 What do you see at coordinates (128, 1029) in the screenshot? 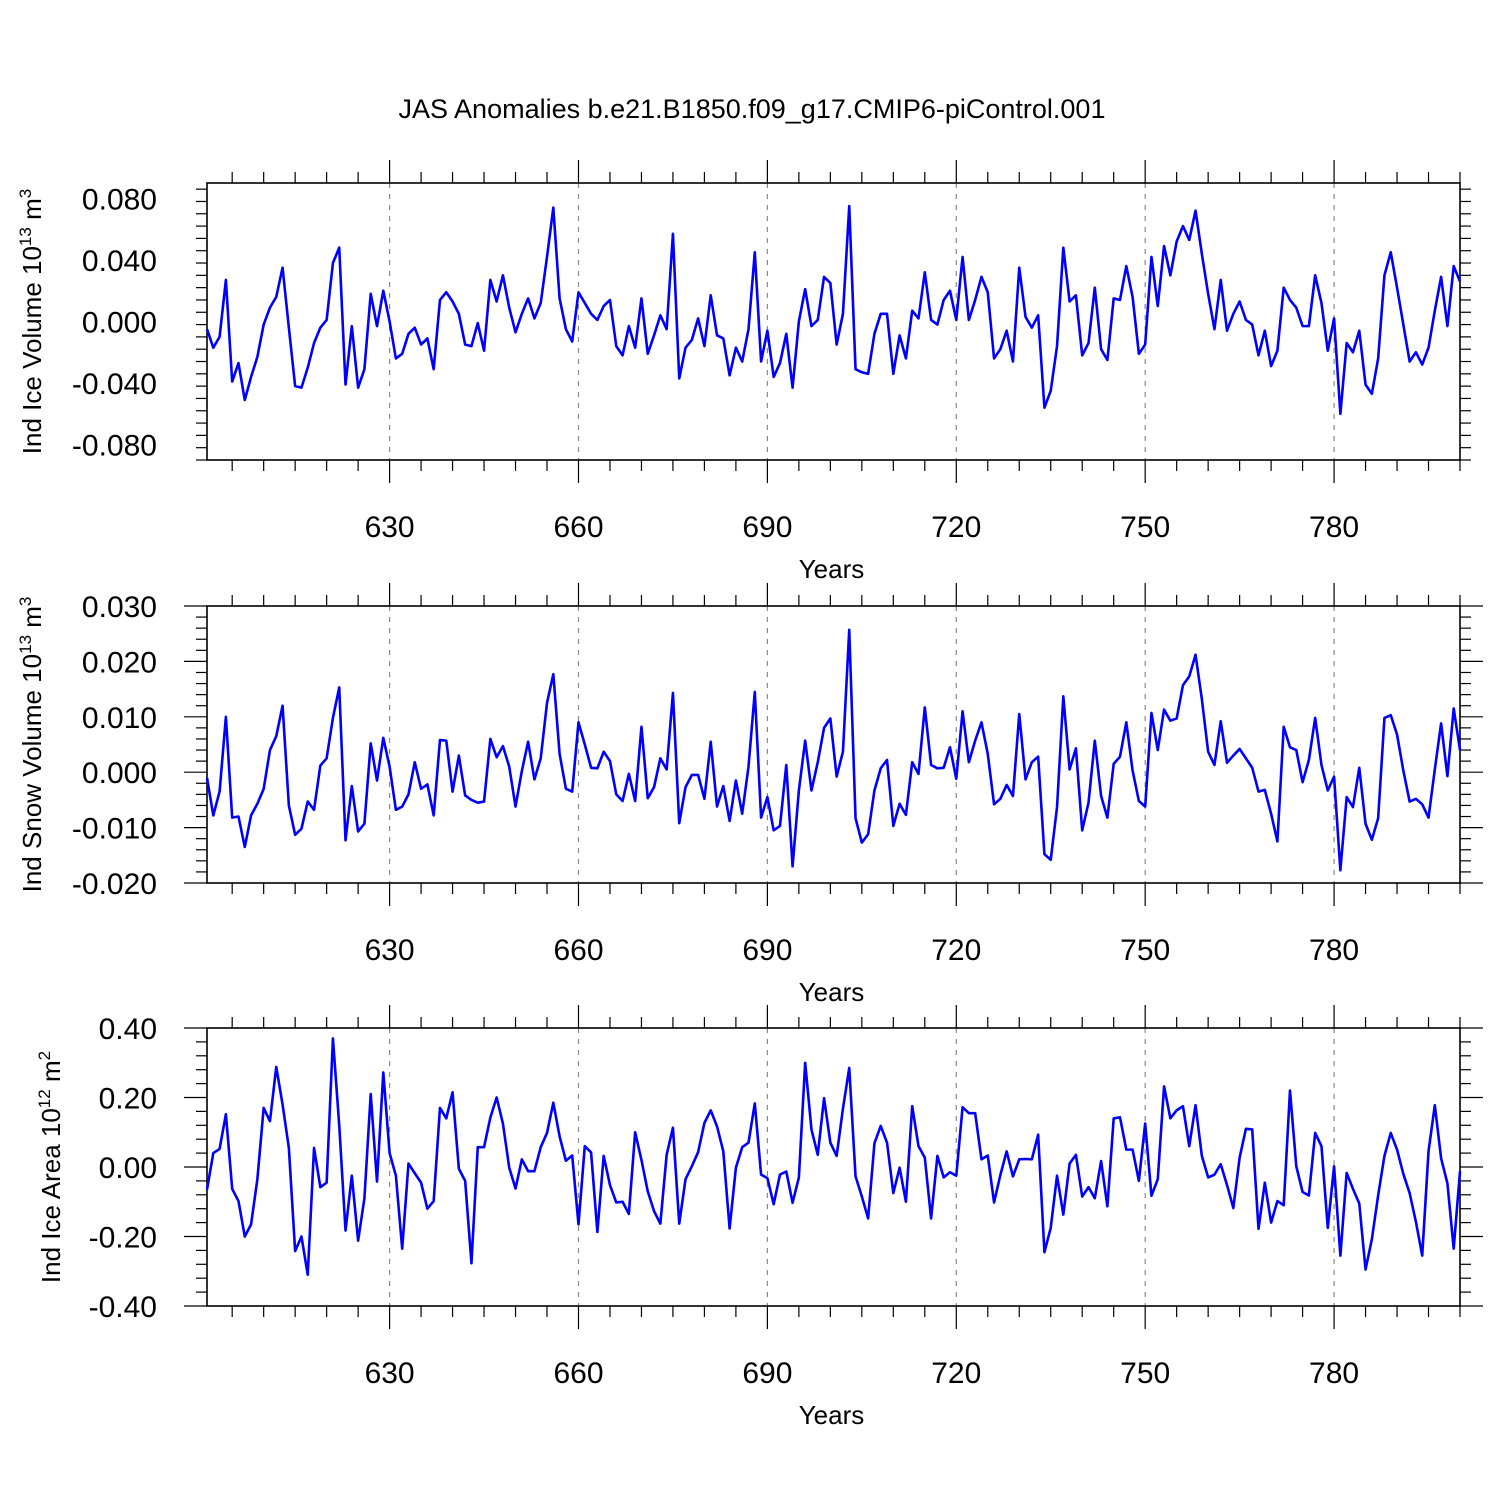
I see `y-tick-label: 0.40` at bounding box center [128, 1029].